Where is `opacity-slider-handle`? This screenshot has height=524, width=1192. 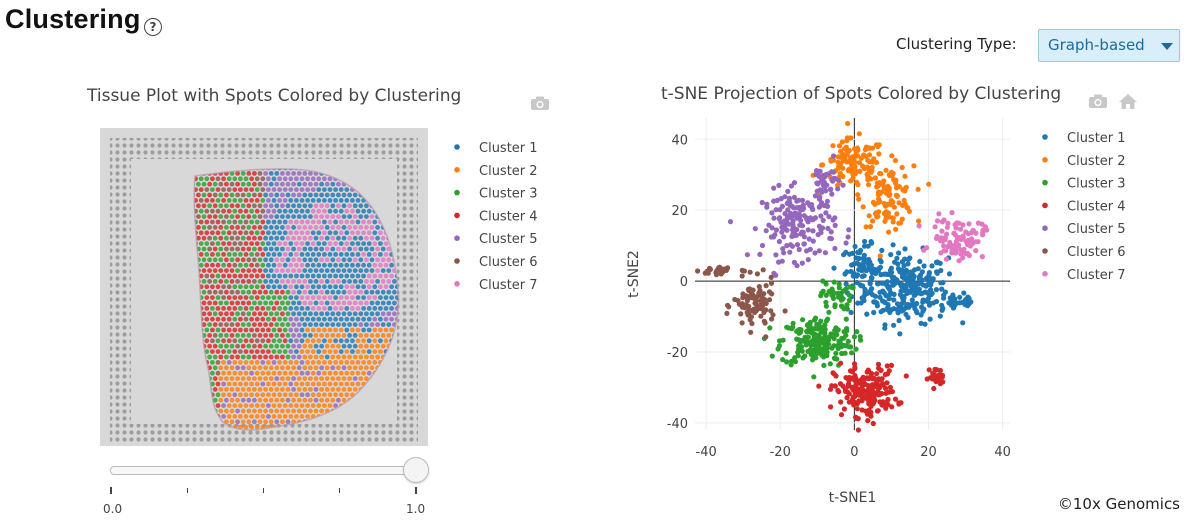 opacity-slider-handle is located at coordinates (416, 470).